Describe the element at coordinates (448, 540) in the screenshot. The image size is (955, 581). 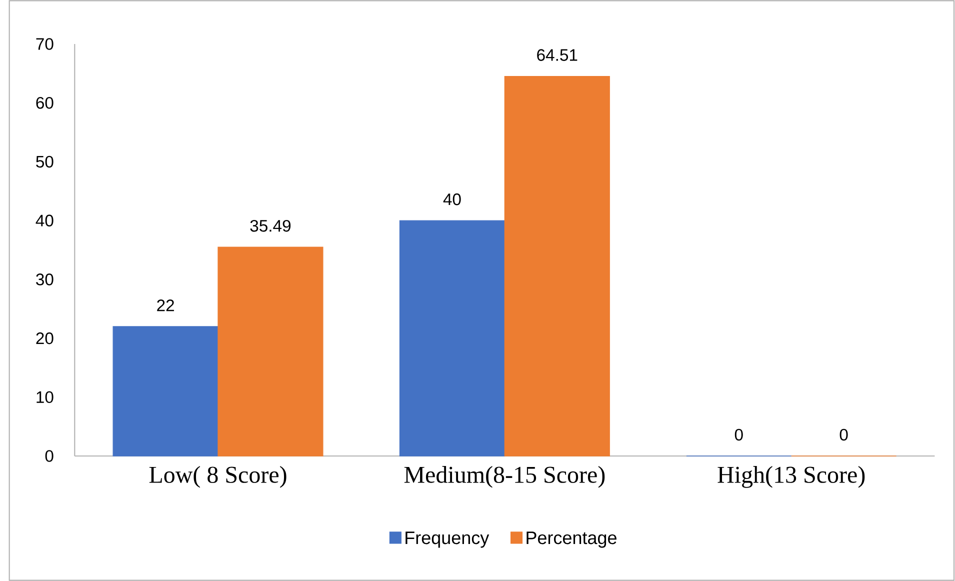
I see `legend-label: Frequency` at that location.